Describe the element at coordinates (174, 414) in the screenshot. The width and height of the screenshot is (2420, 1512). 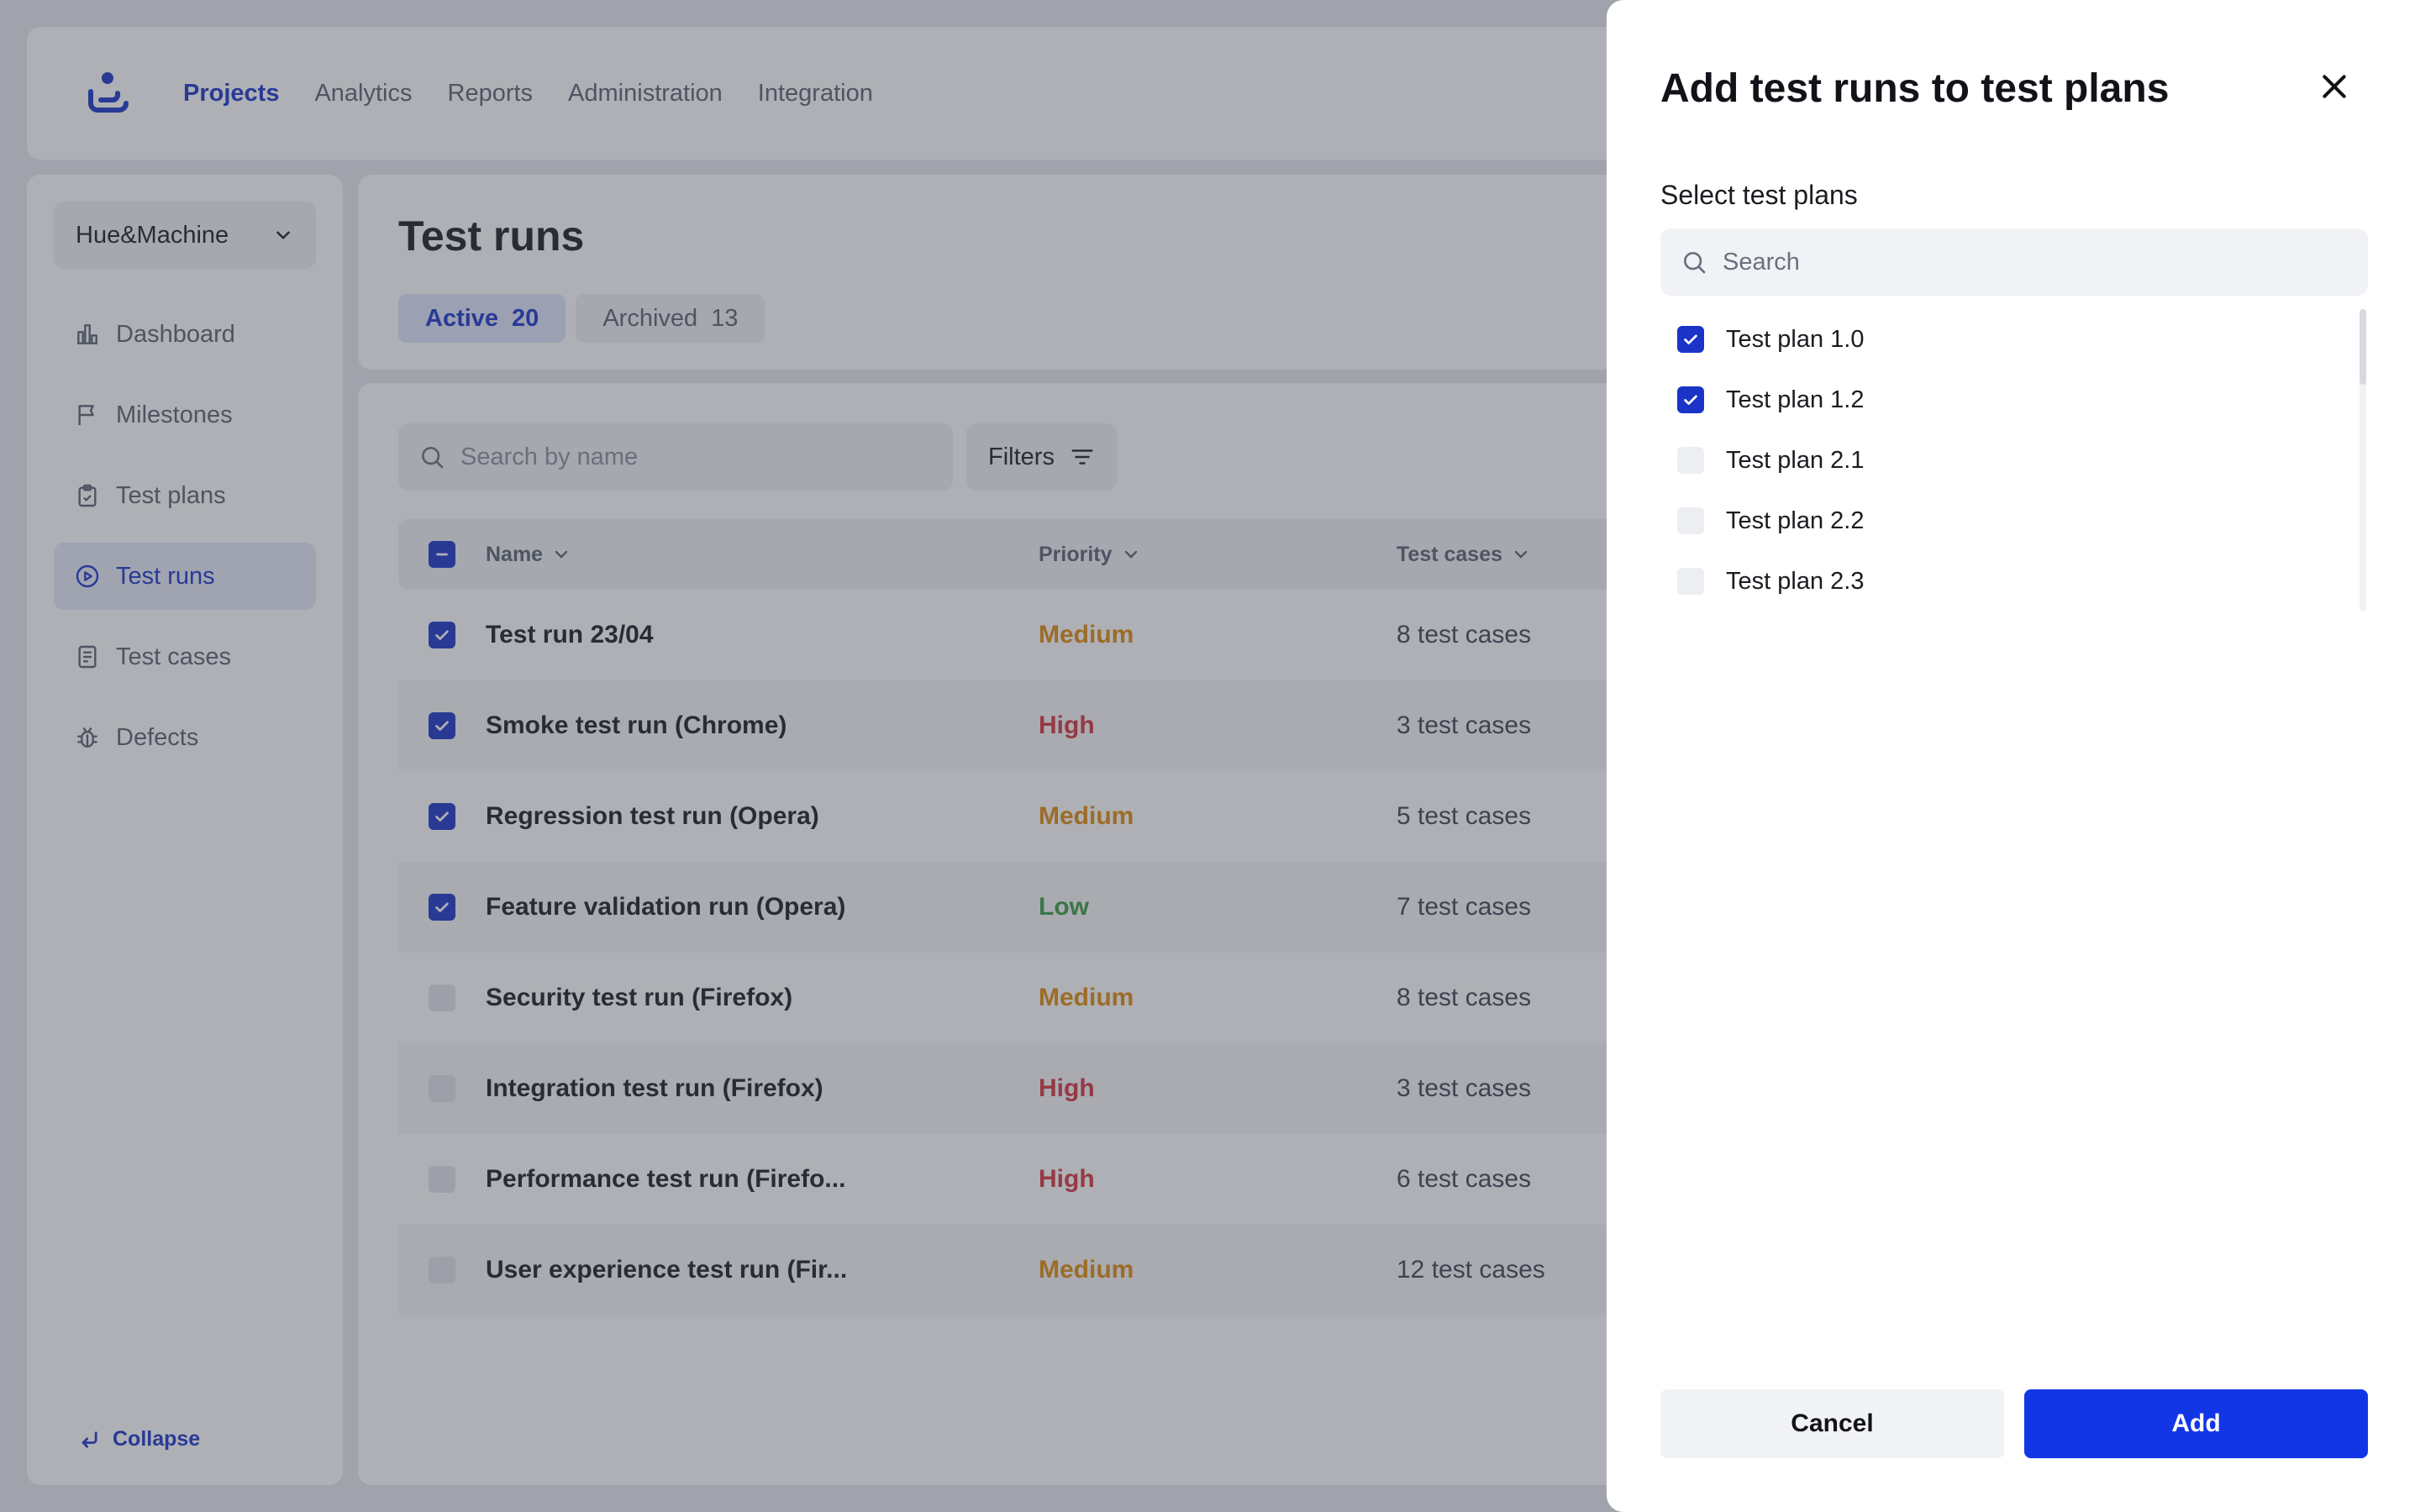
I see `sidebar-item-label: Milestones` at that location.